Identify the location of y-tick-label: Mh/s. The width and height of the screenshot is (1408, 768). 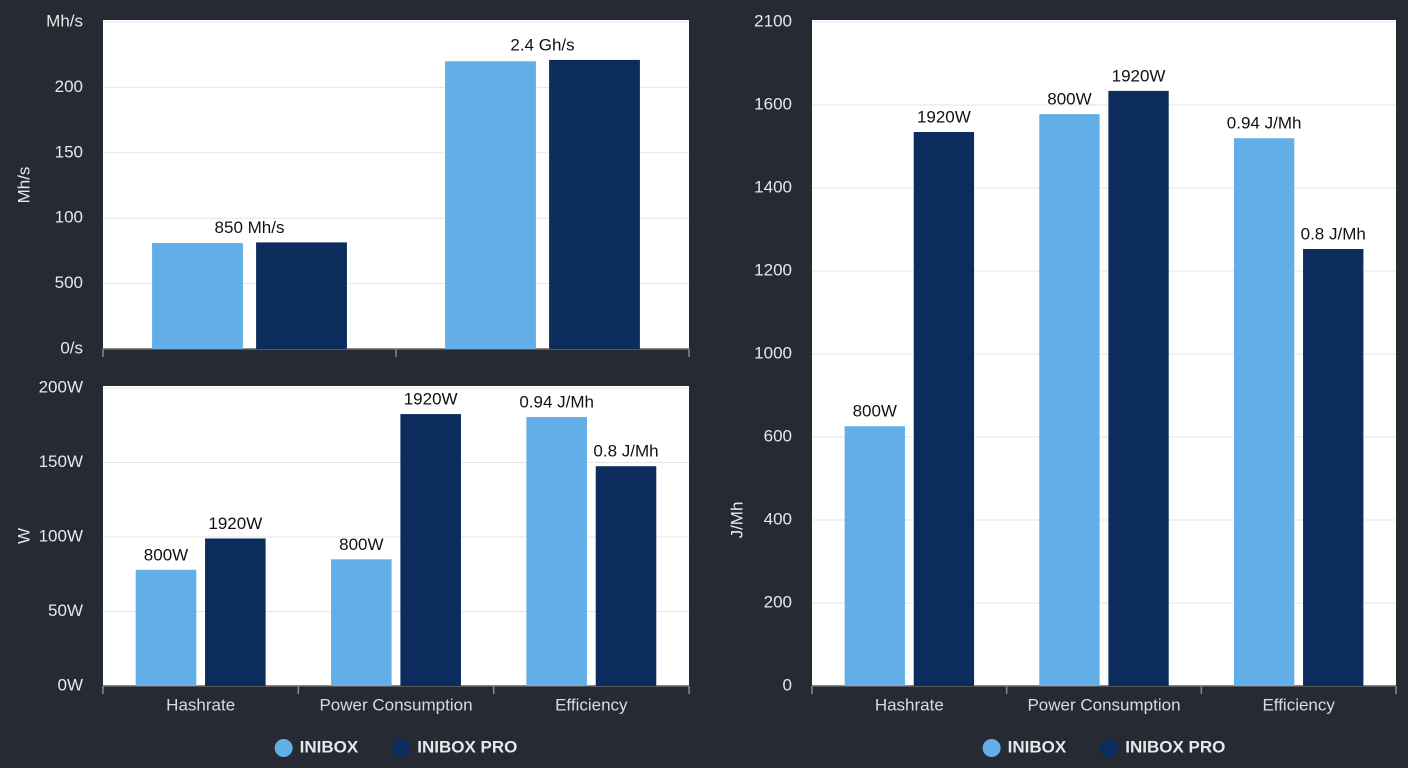
(64, 20).